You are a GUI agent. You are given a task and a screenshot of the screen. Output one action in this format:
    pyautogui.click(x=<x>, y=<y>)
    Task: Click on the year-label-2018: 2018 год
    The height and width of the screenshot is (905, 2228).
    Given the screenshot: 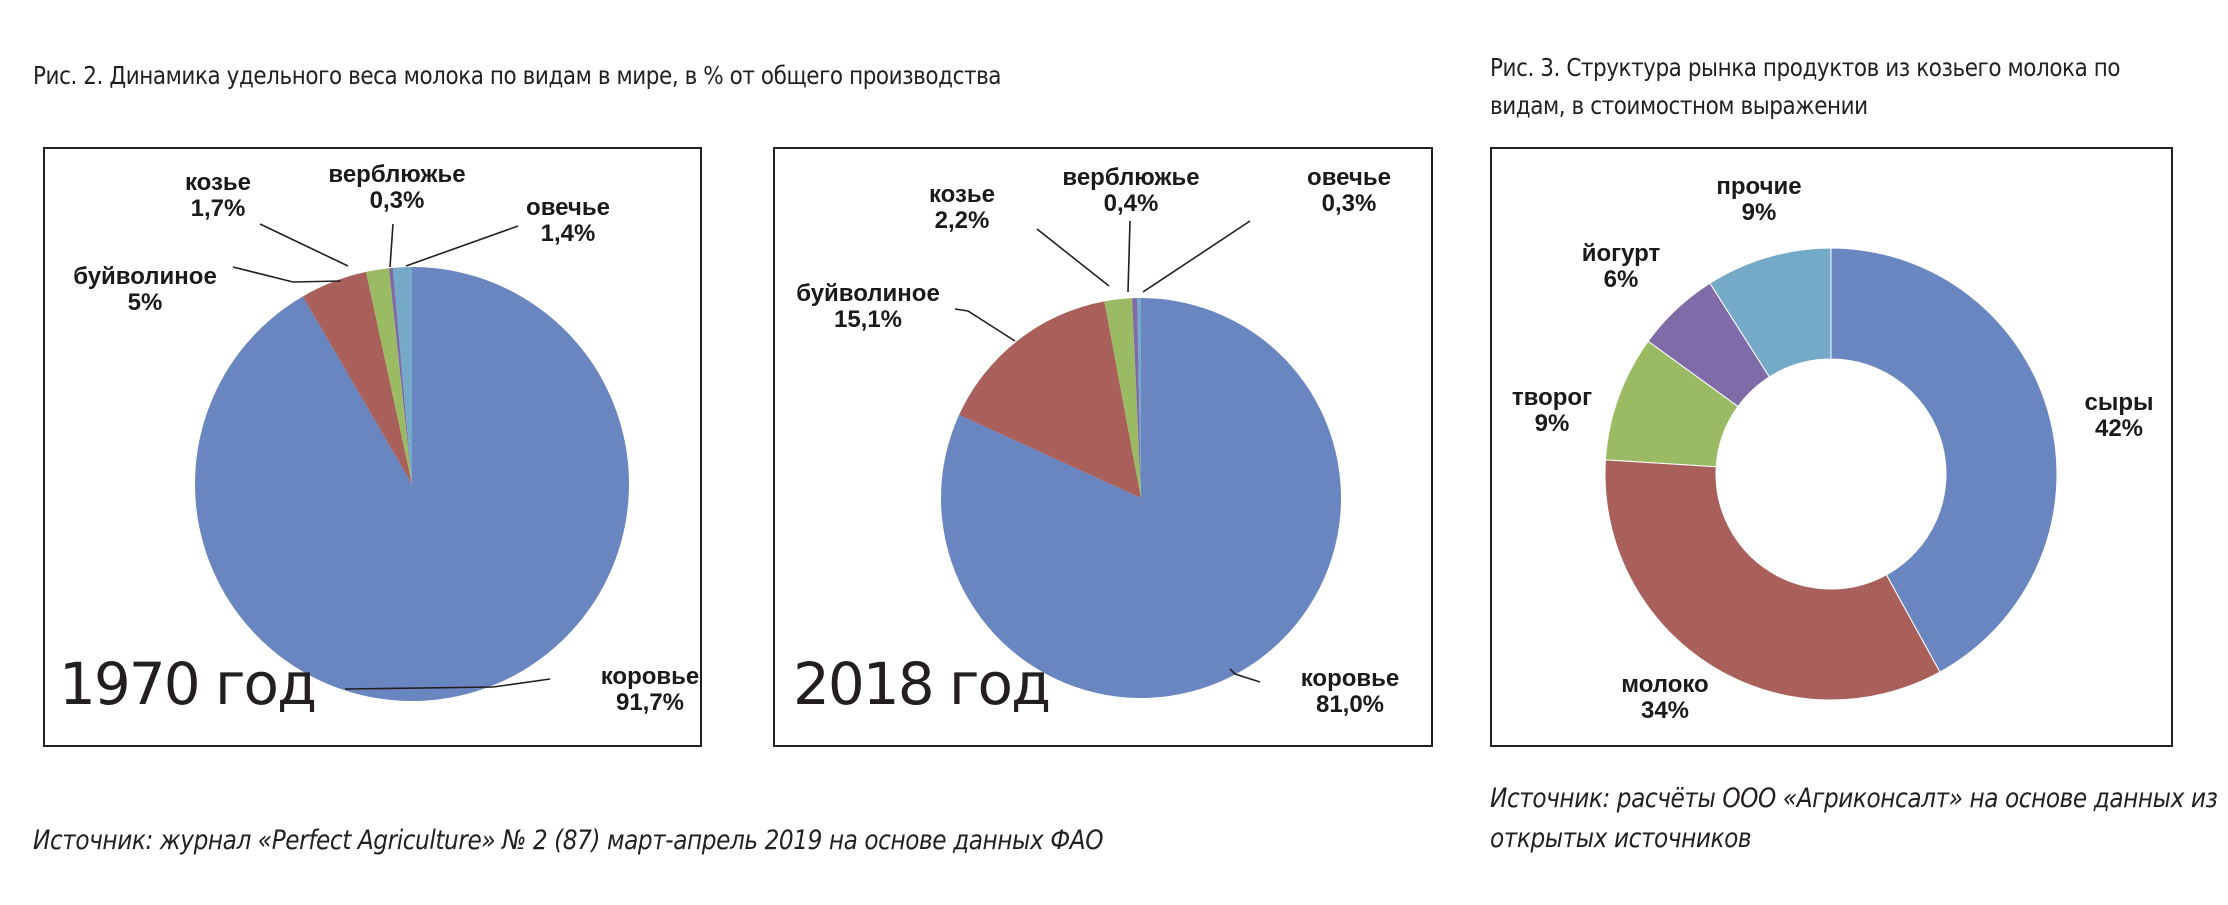 What is the action you would take?
    pyautogui.click(x=921, y=684)
    